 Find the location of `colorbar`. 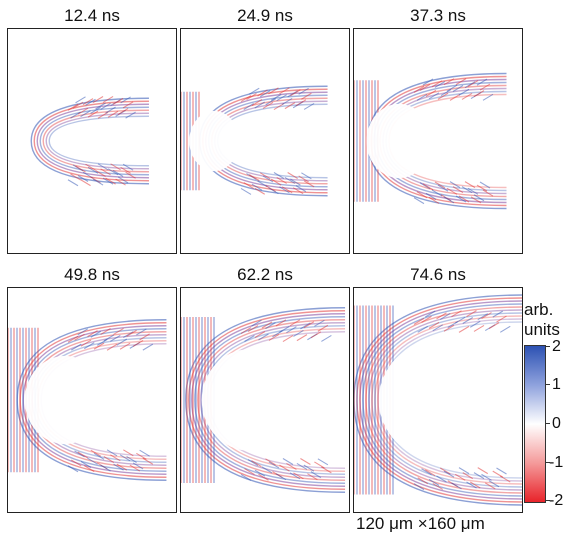

colorbar is located at coordinates (535, 424).